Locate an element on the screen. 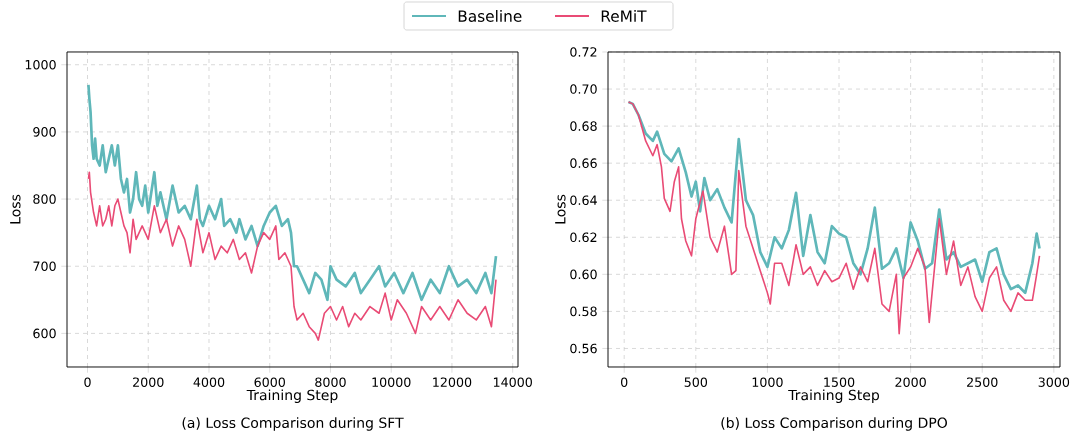 The image size is (1074, 442). y-tick-label: 0.56 is located at coordinates (583, 348).